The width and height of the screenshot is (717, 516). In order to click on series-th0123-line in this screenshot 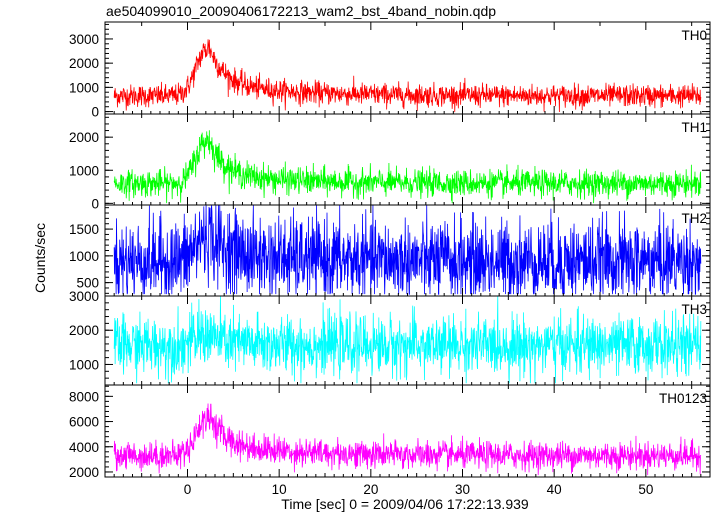, I will do `click(407, 439)`.